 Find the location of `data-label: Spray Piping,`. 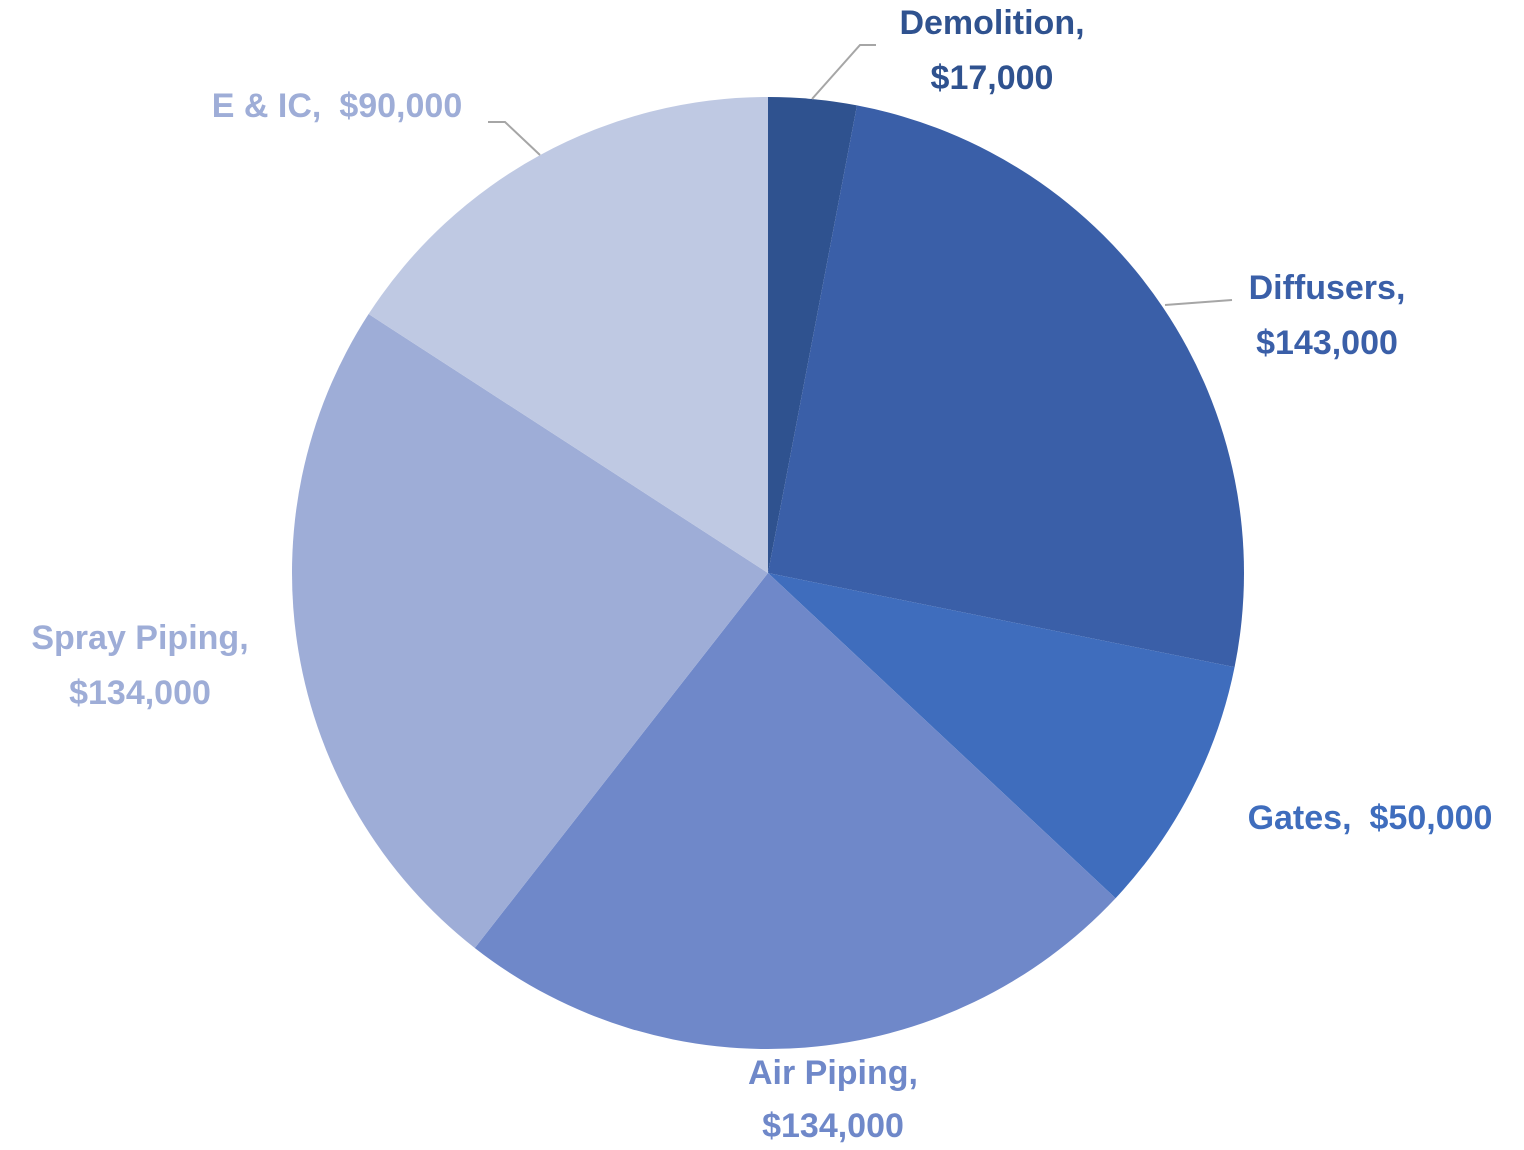

data-label: Spray Piping, is located at coordinates (139, 638).